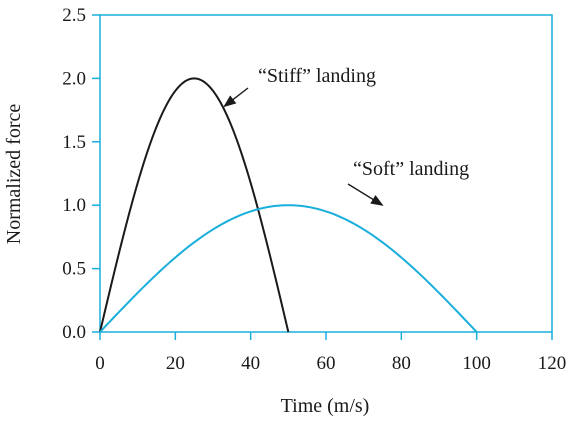 The height and width of the screenshot is (421, 571). I want to click on y-tick-label: 1.0, so click(74, 205).